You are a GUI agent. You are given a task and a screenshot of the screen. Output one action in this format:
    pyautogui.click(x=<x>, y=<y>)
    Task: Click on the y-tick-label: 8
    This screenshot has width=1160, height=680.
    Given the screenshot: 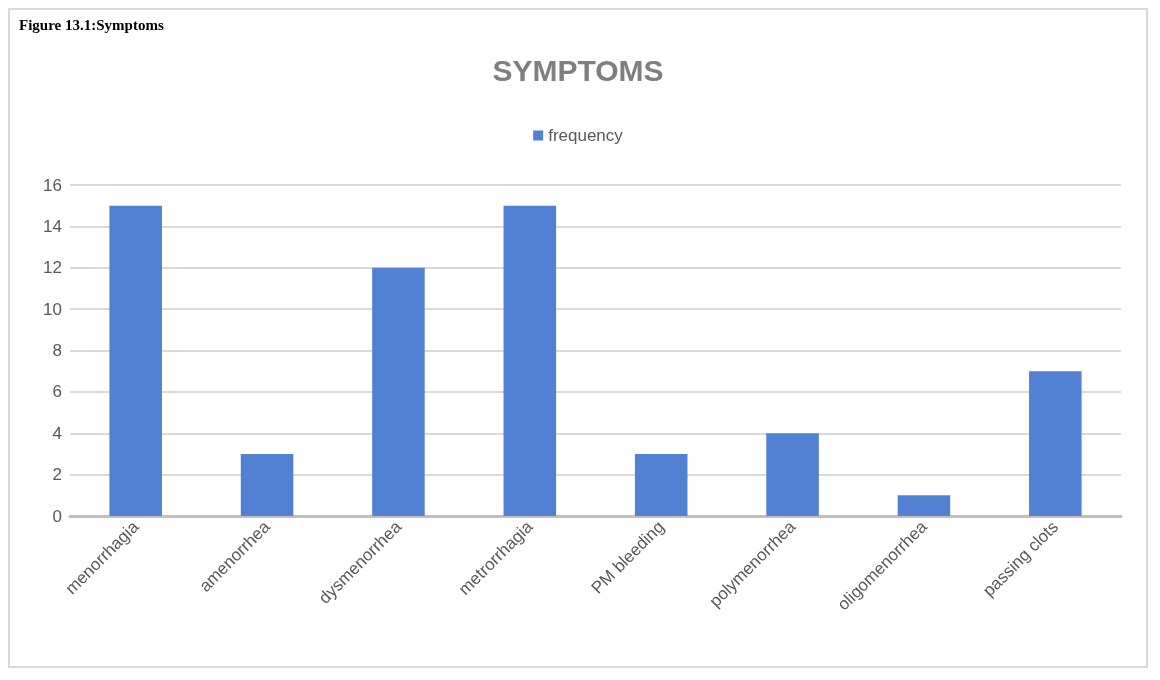 What is the action you would take?
    pyautogui.click(x=57, y=350)
    